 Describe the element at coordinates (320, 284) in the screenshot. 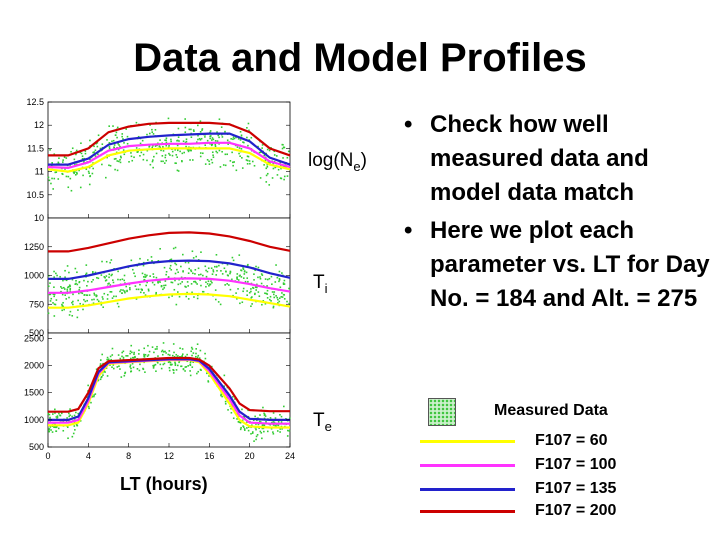

I see `ti-axis-label: Ti` at that location.